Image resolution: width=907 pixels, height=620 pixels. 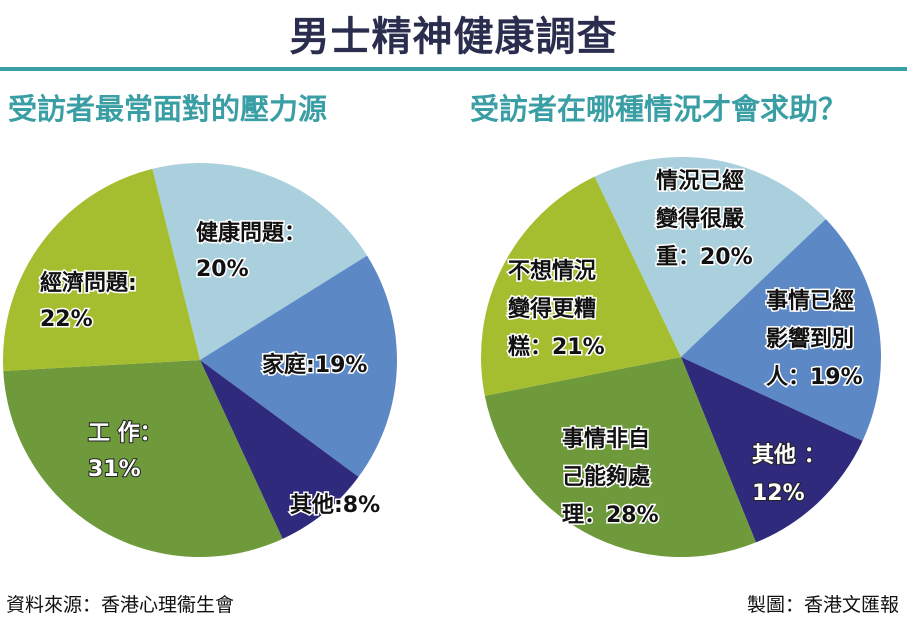 What do you see at coordinates (88, 301) in the screenshot?
I see `pie-0-slice-4-label: 經濟問題: 22%` at bounding box center [88, 301].